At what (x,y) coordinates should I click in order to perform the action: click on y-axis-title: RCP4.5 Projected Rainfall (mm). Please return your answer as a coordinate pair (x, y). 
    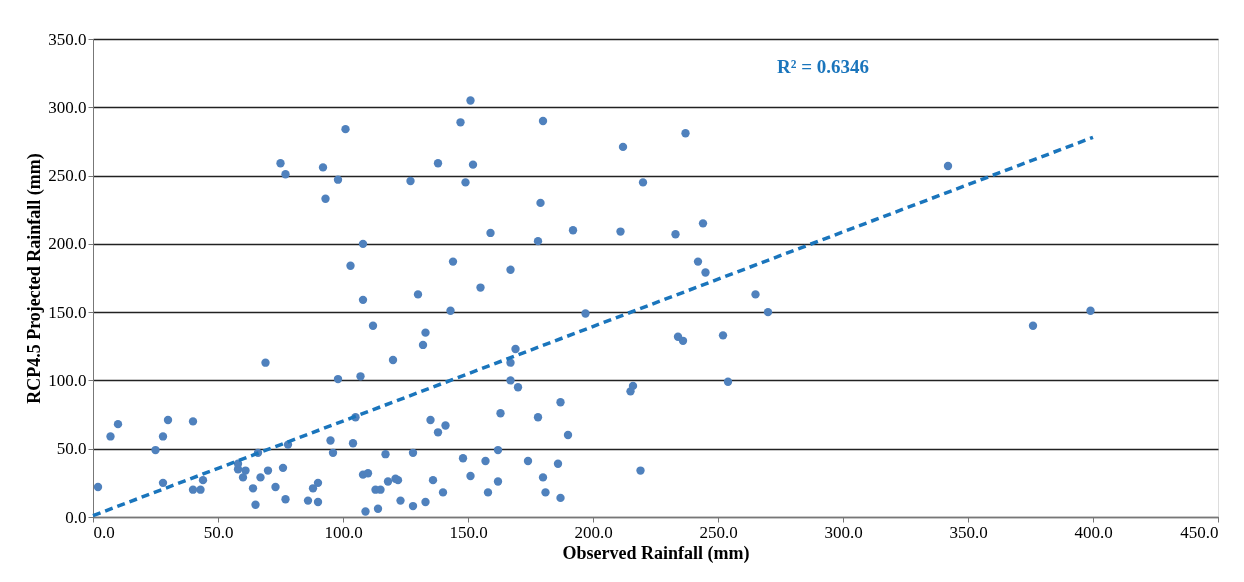
    Looking at the image, I should click on (35, 278).